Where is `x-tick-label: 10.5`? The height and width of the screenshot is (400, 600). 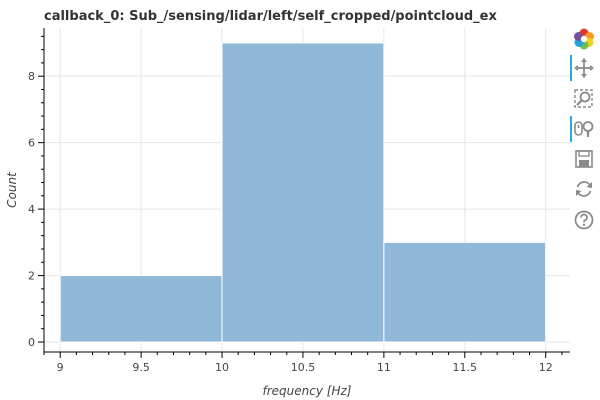
x-tick-label: 10.5 is located at coordinates (303, 367).